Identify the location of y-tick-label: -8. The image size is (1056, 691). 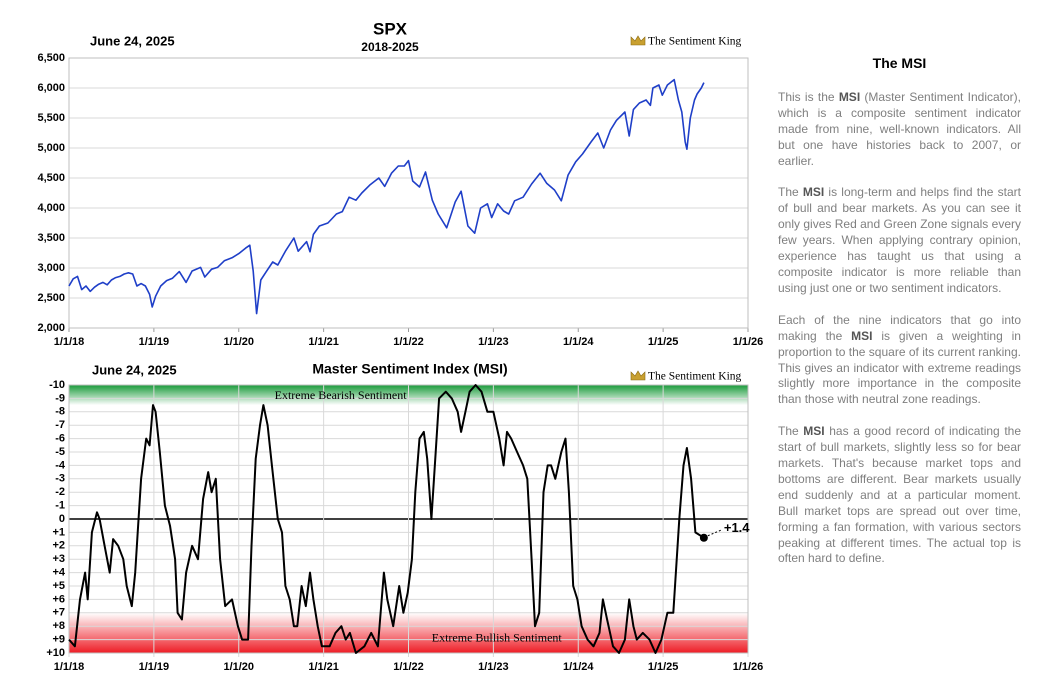
(60, 412).